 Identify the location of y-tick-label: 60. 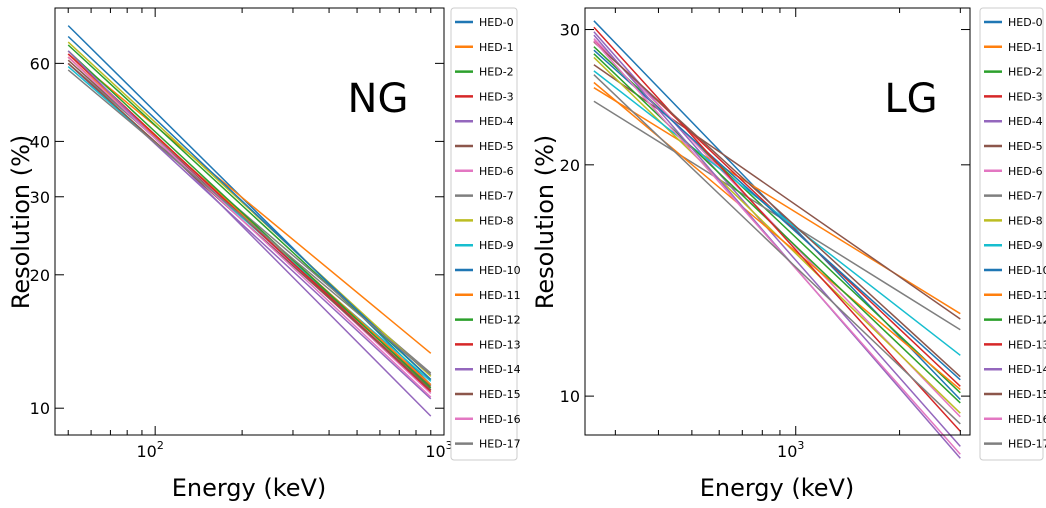
(40, 63).